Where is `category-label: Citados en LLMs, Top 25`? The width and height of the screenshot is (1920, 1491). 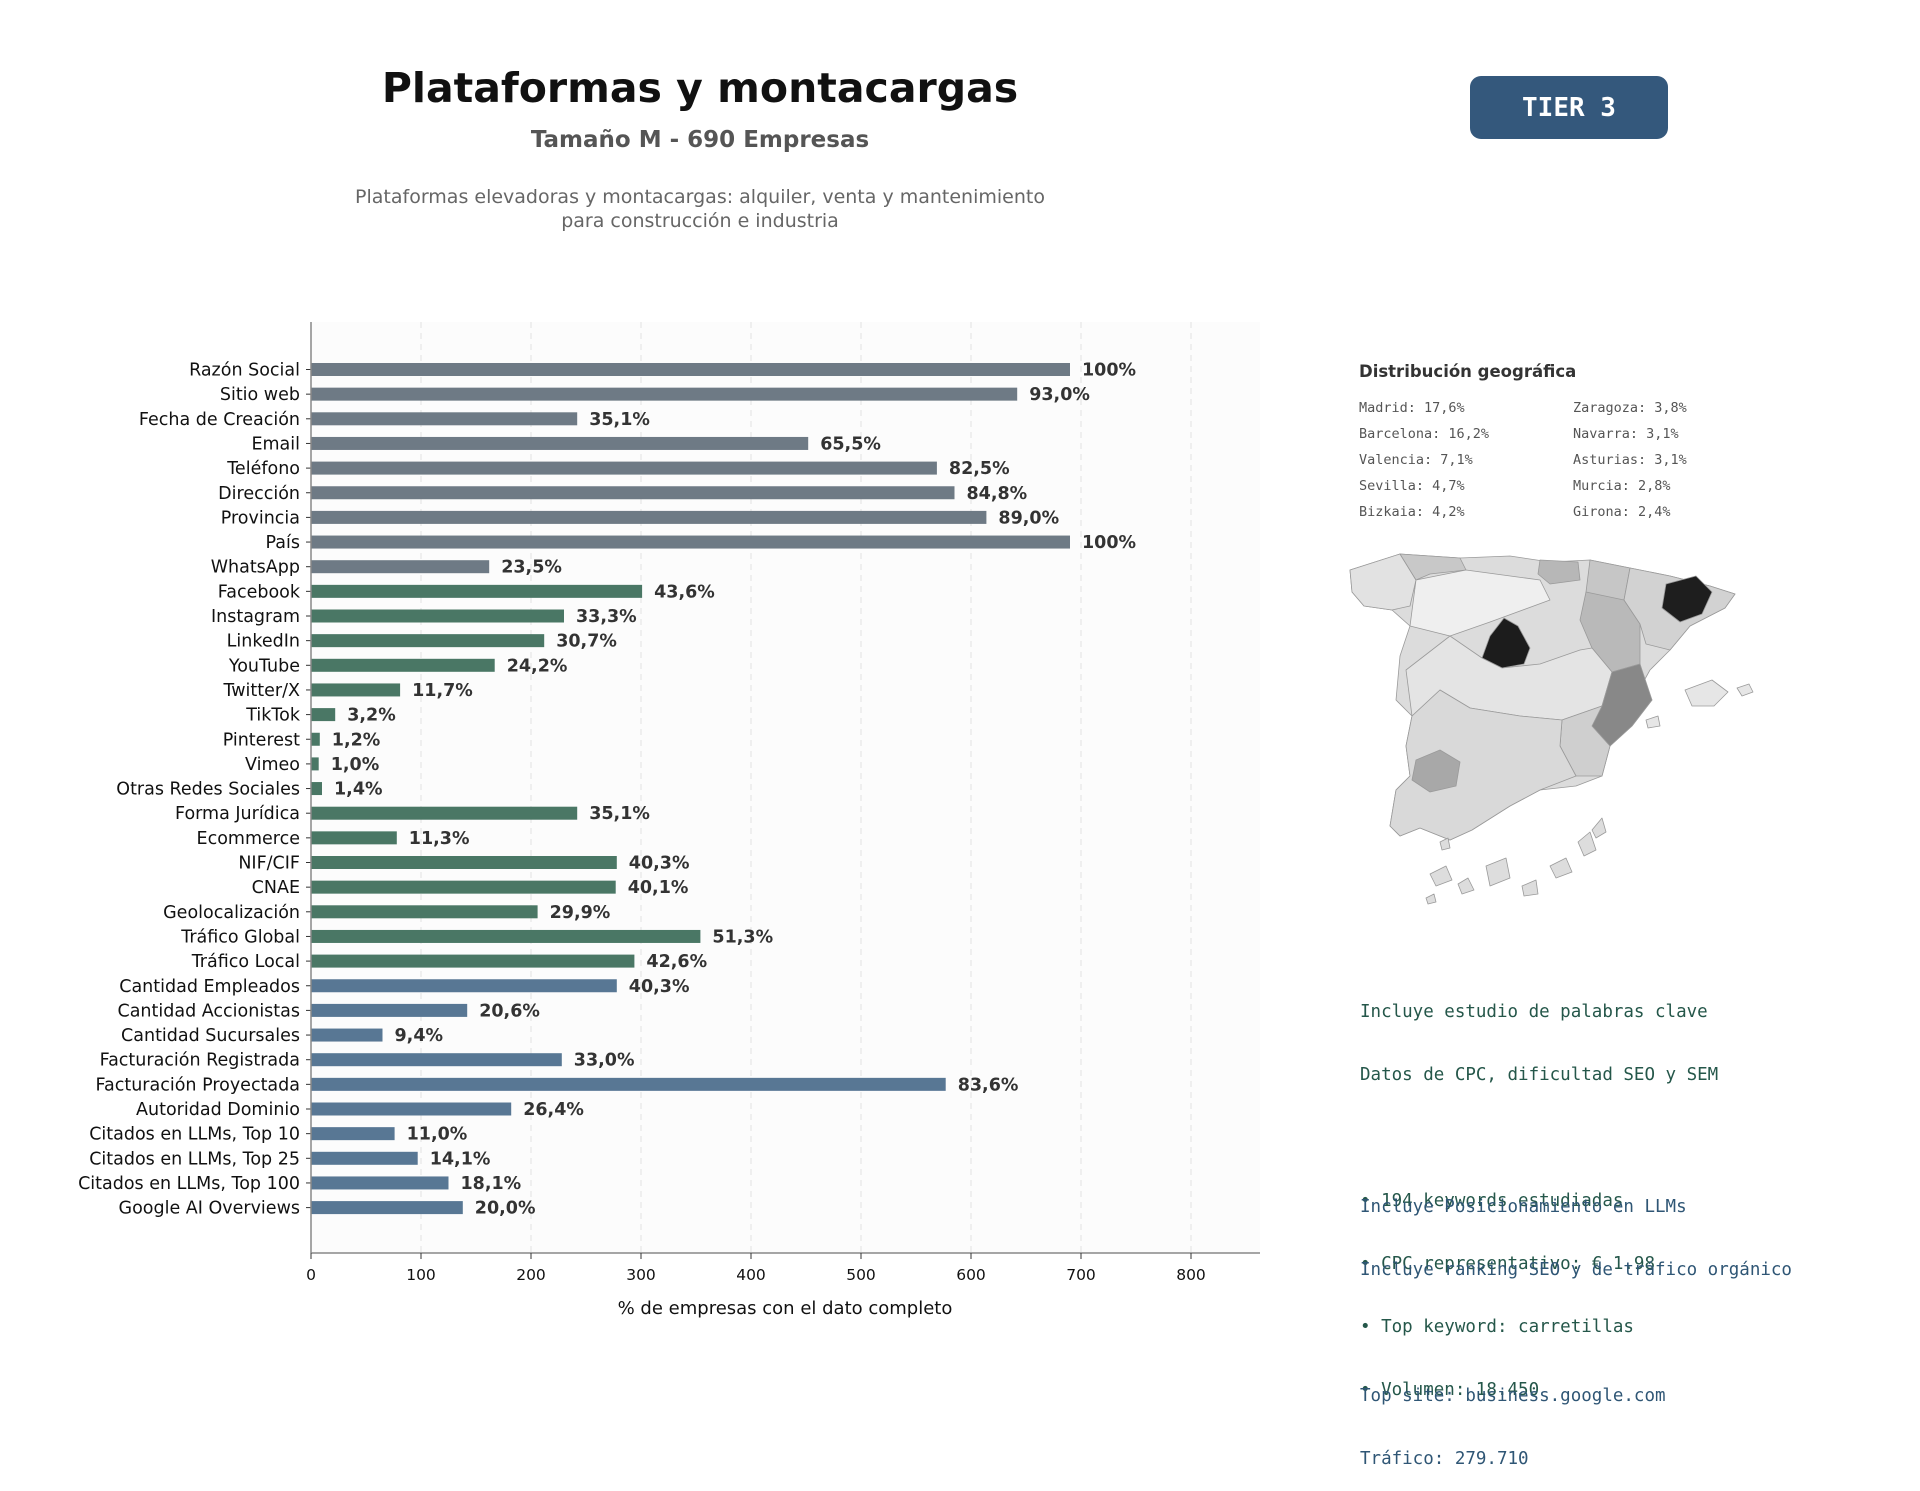 category-label: Citados en LLMs, Top 25 is located at coordinates (194, 1159).